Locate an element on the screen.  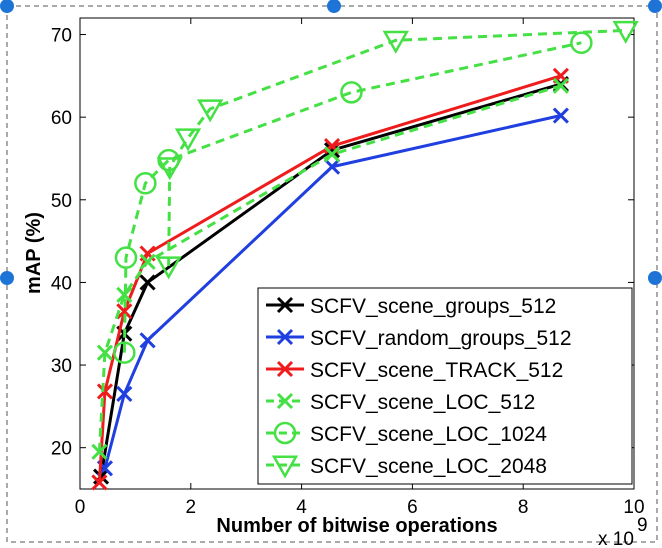
y-tick-label: 50 is located at coordinates (61, 201).